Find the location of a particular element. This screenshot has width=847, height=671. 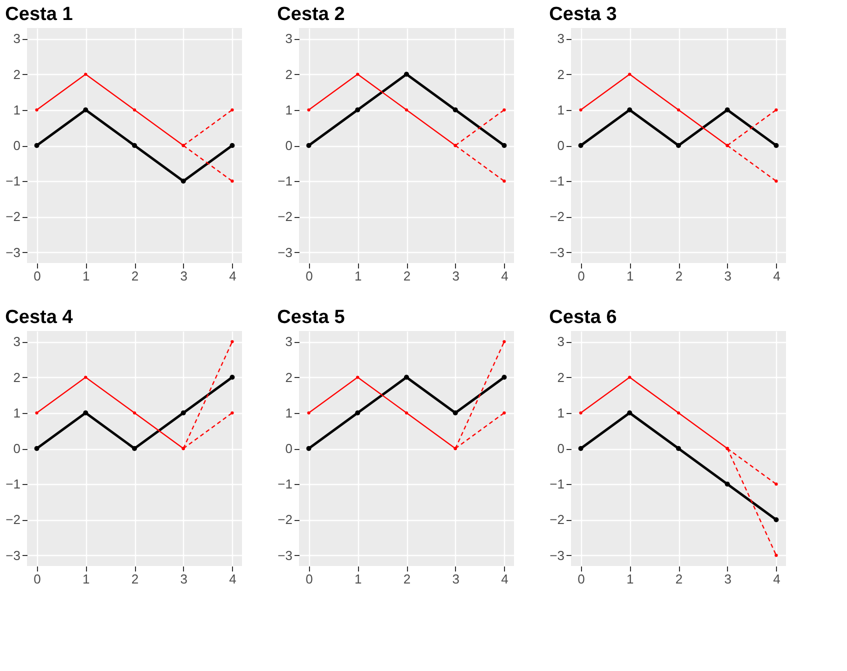

chart-title: Cesta 1 is located at coordinates (39, 14).